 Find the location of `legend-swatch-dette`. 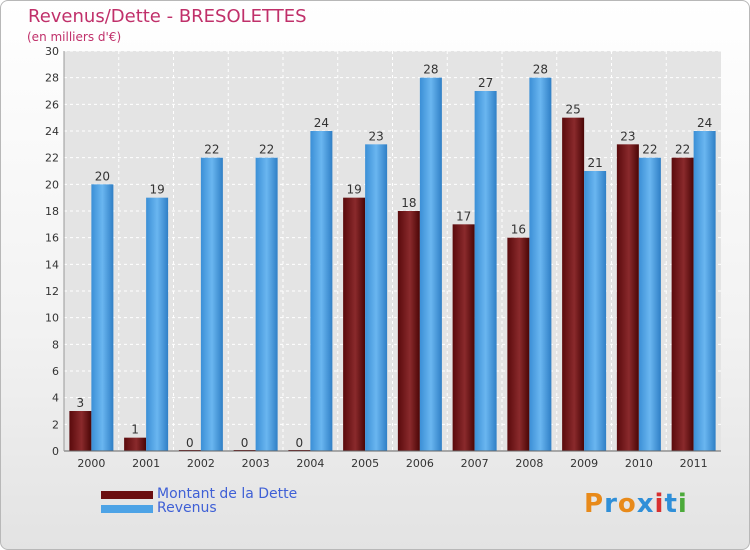

legend-swatch-dette is located at coordinates (127, 495).